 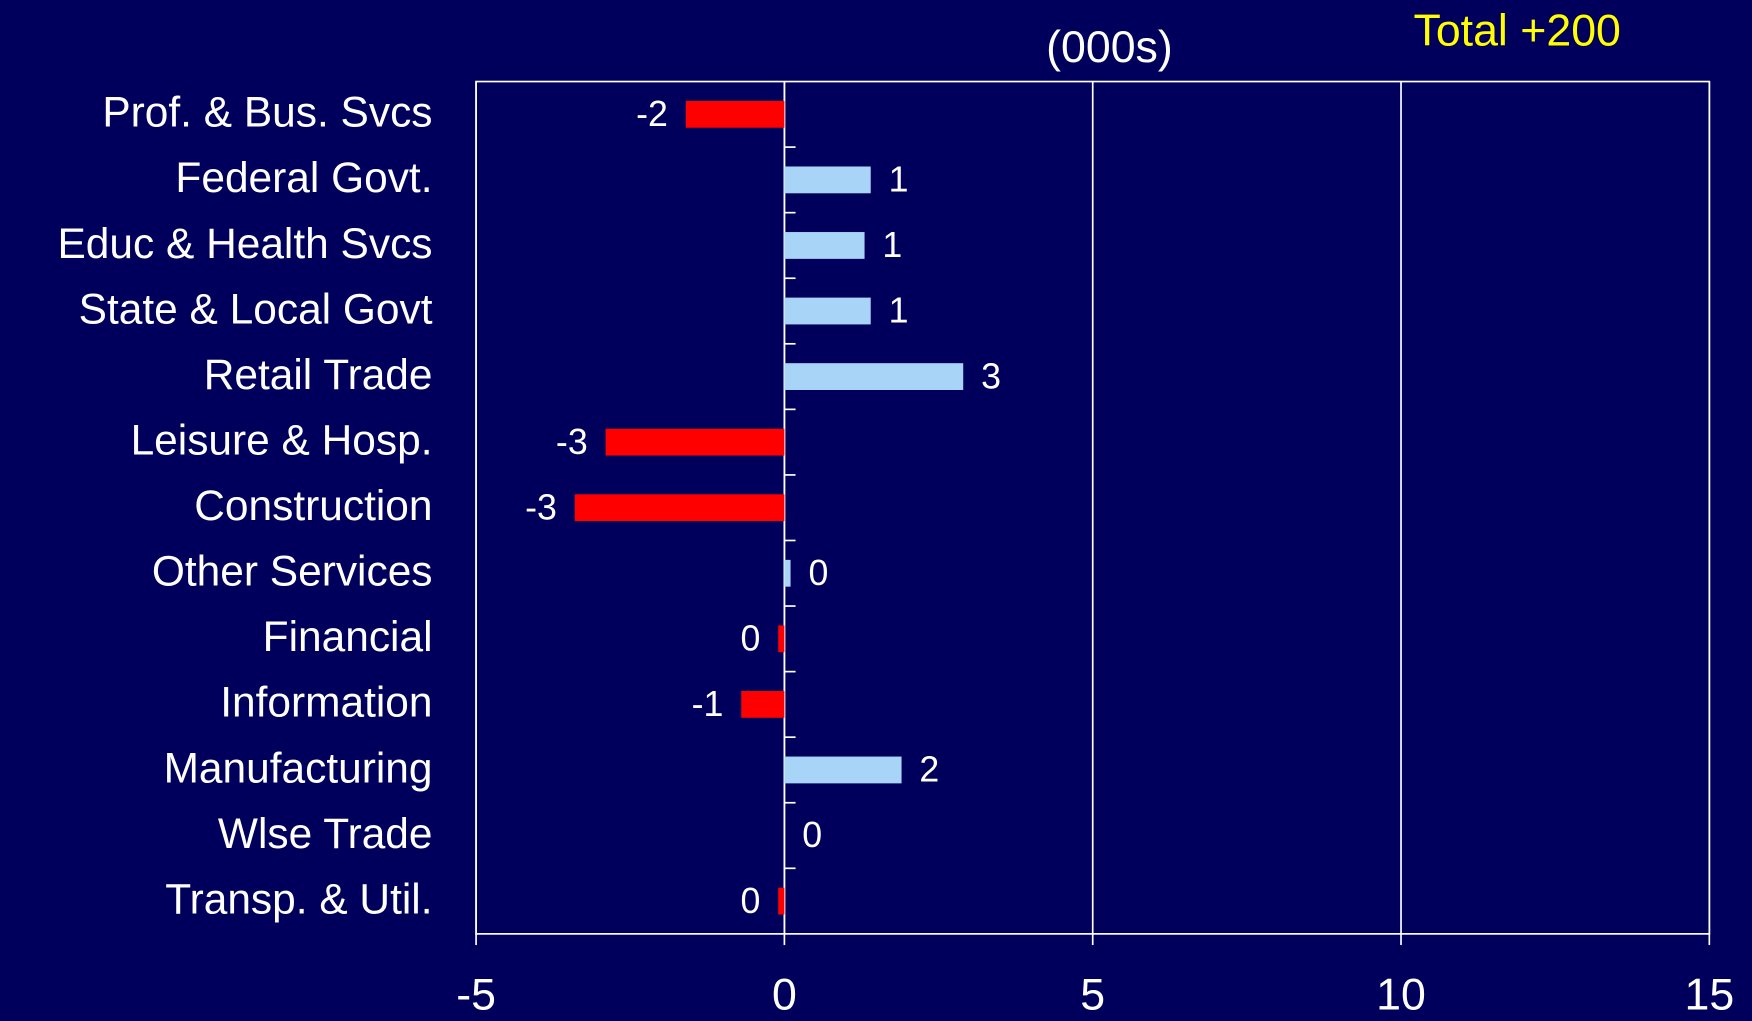 I want to click on y-tick-label: Transp. & Util., so click(x=298, y=898).